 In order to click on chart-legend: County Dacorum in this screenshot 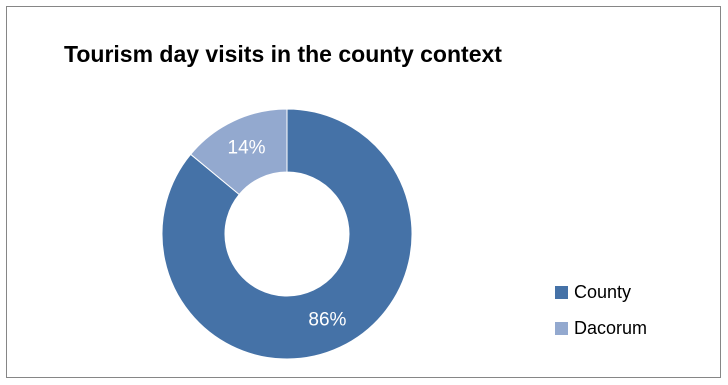, I will do `click(601, 317)`.